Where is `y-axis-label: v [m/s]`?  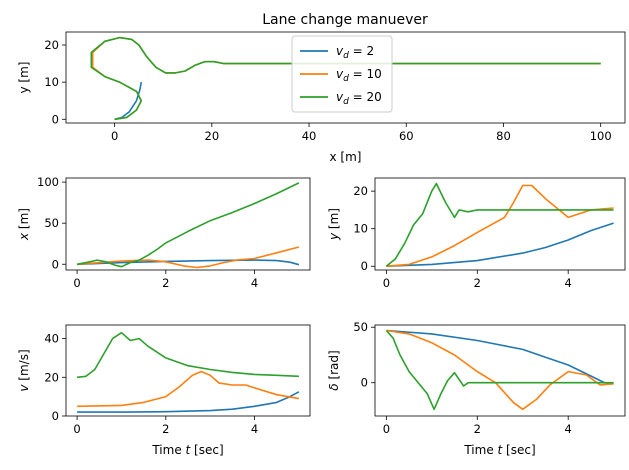 y-axis-label: v [m/s] is located at coordinates (24, 370).